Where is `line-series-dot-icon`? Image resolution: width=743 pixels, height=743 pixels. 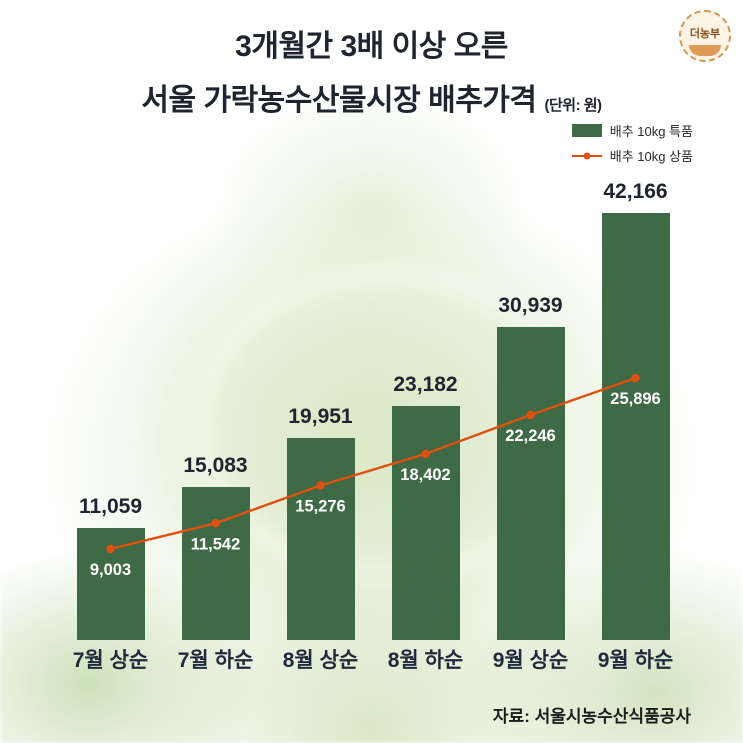
line-series-dot-icon is located at coordinates (587, 155).